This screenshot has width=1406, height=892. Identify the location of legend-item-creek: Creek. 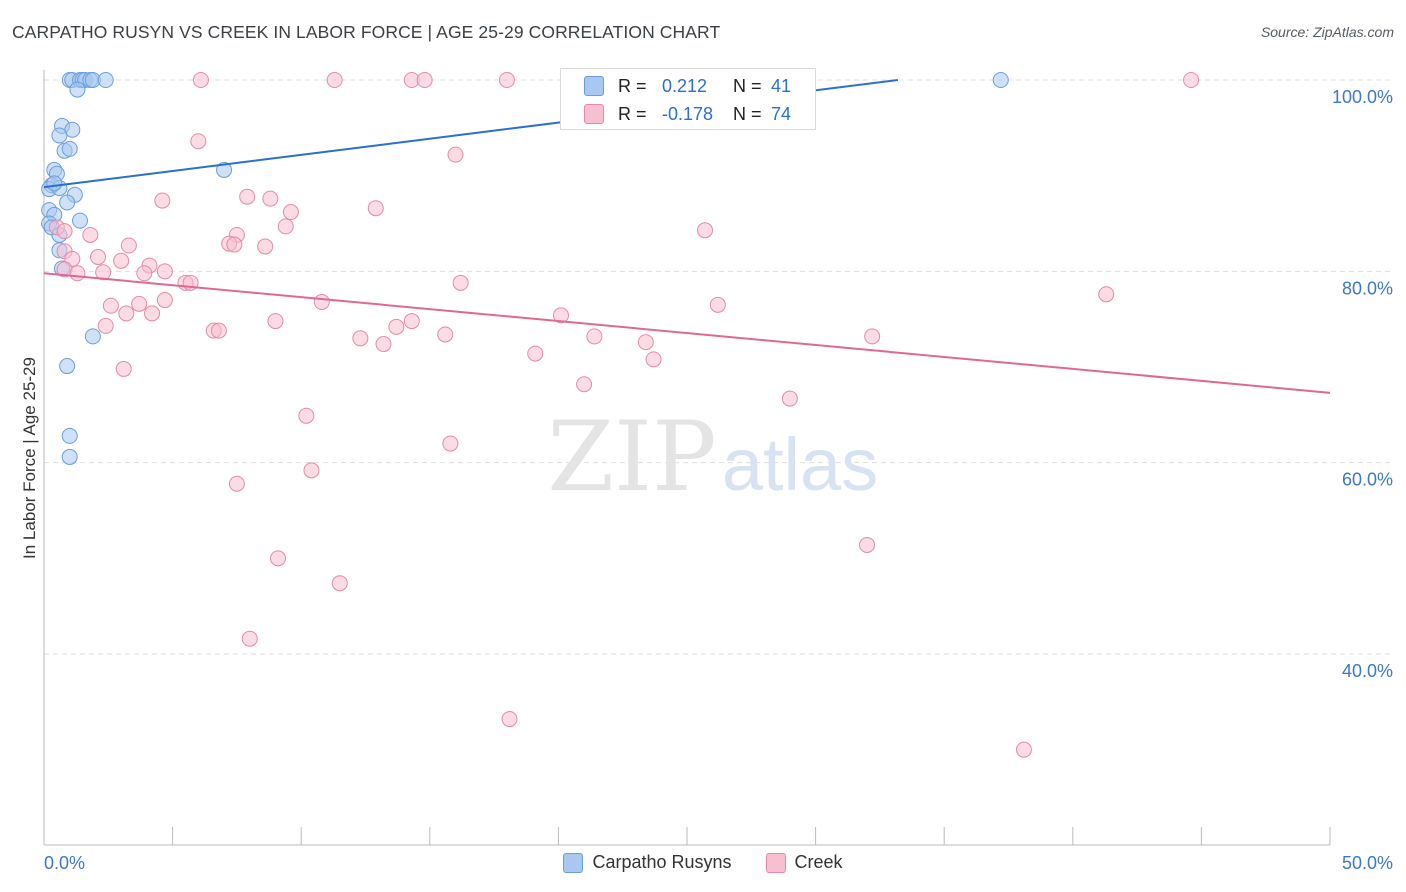
(804, 862).